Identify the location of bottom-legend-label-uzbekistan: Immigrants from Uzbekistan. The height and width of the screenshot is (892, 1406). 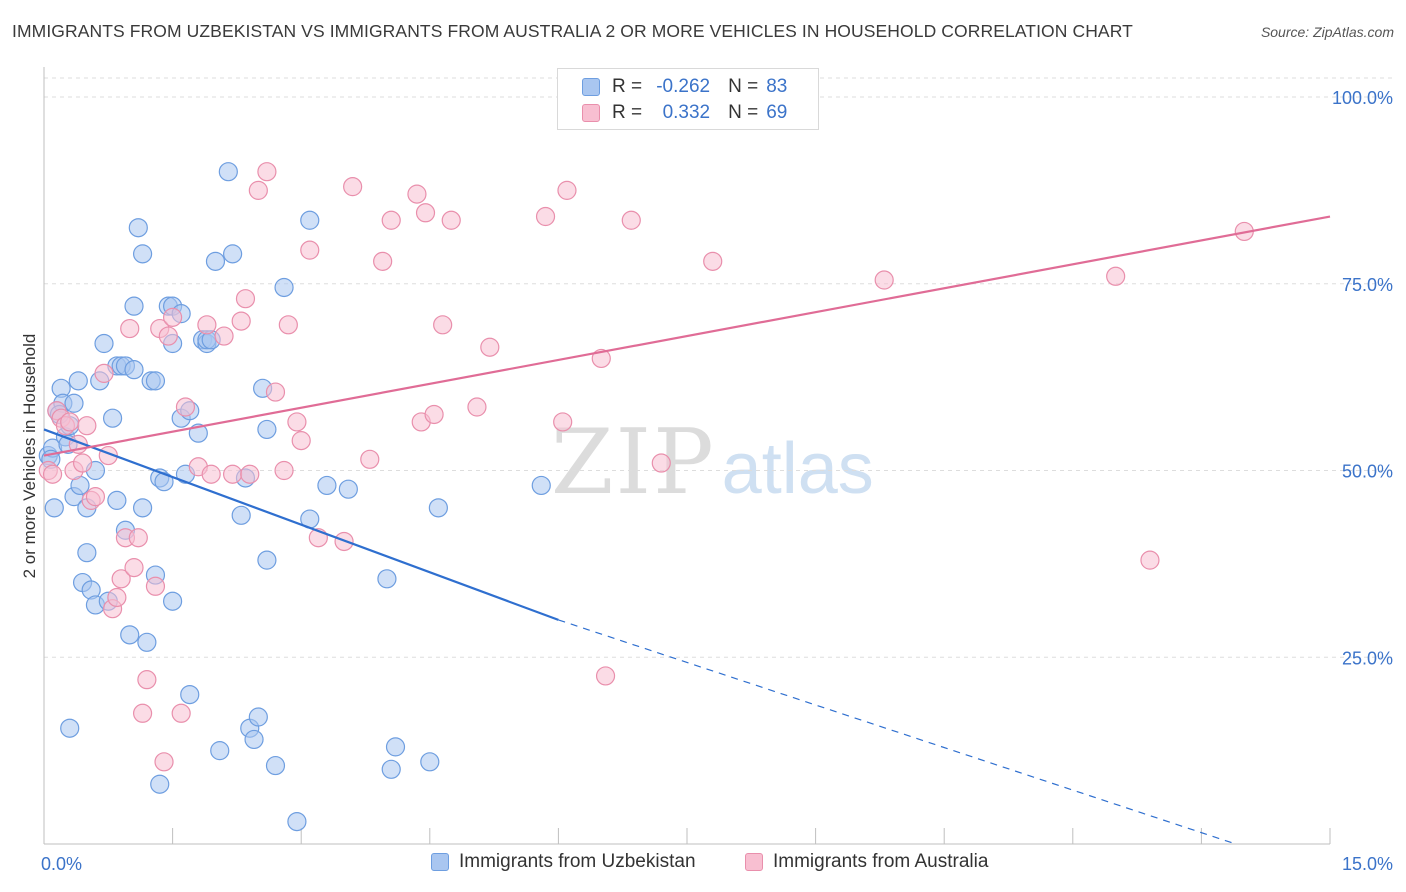
(577, 861).